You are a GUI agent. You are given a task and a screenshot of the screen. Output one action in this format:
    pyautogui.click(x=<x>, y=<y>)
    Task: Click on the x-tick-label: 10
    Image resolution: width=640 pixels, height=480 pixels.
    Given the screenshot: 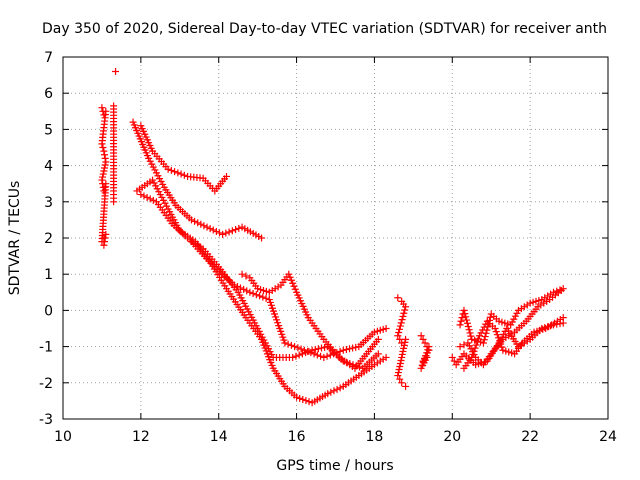 What is the action you would take?
    pyautogui.click(x=63, y=437)
    